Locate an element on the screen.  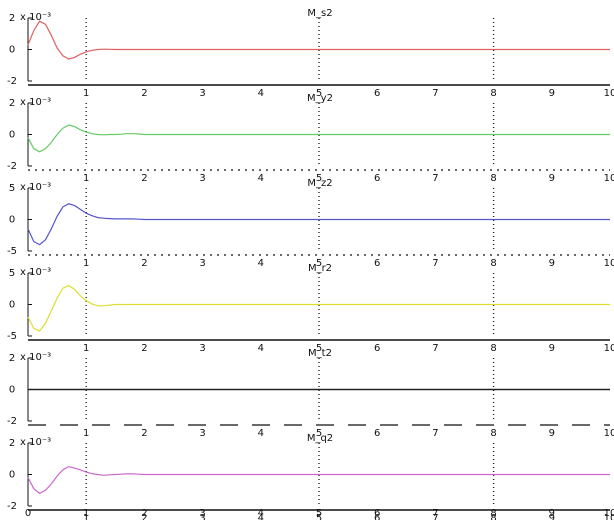
bottom-x-tick-label: 10 is located at coordinates (609, 513).